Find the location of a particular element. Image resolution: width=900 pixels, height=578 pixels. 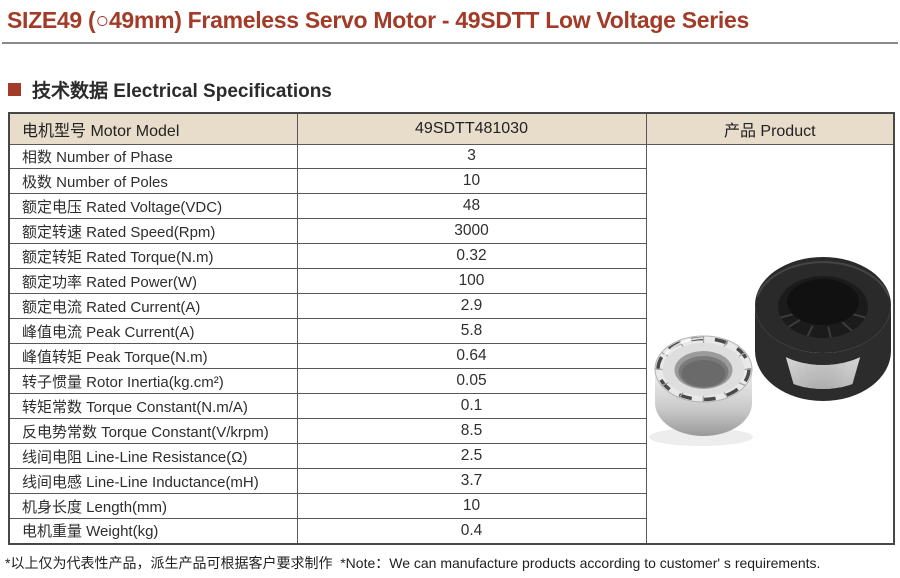

spec-label: 峰值转矩 Peak Torque(N.m) is located at coordinates (153, 356).